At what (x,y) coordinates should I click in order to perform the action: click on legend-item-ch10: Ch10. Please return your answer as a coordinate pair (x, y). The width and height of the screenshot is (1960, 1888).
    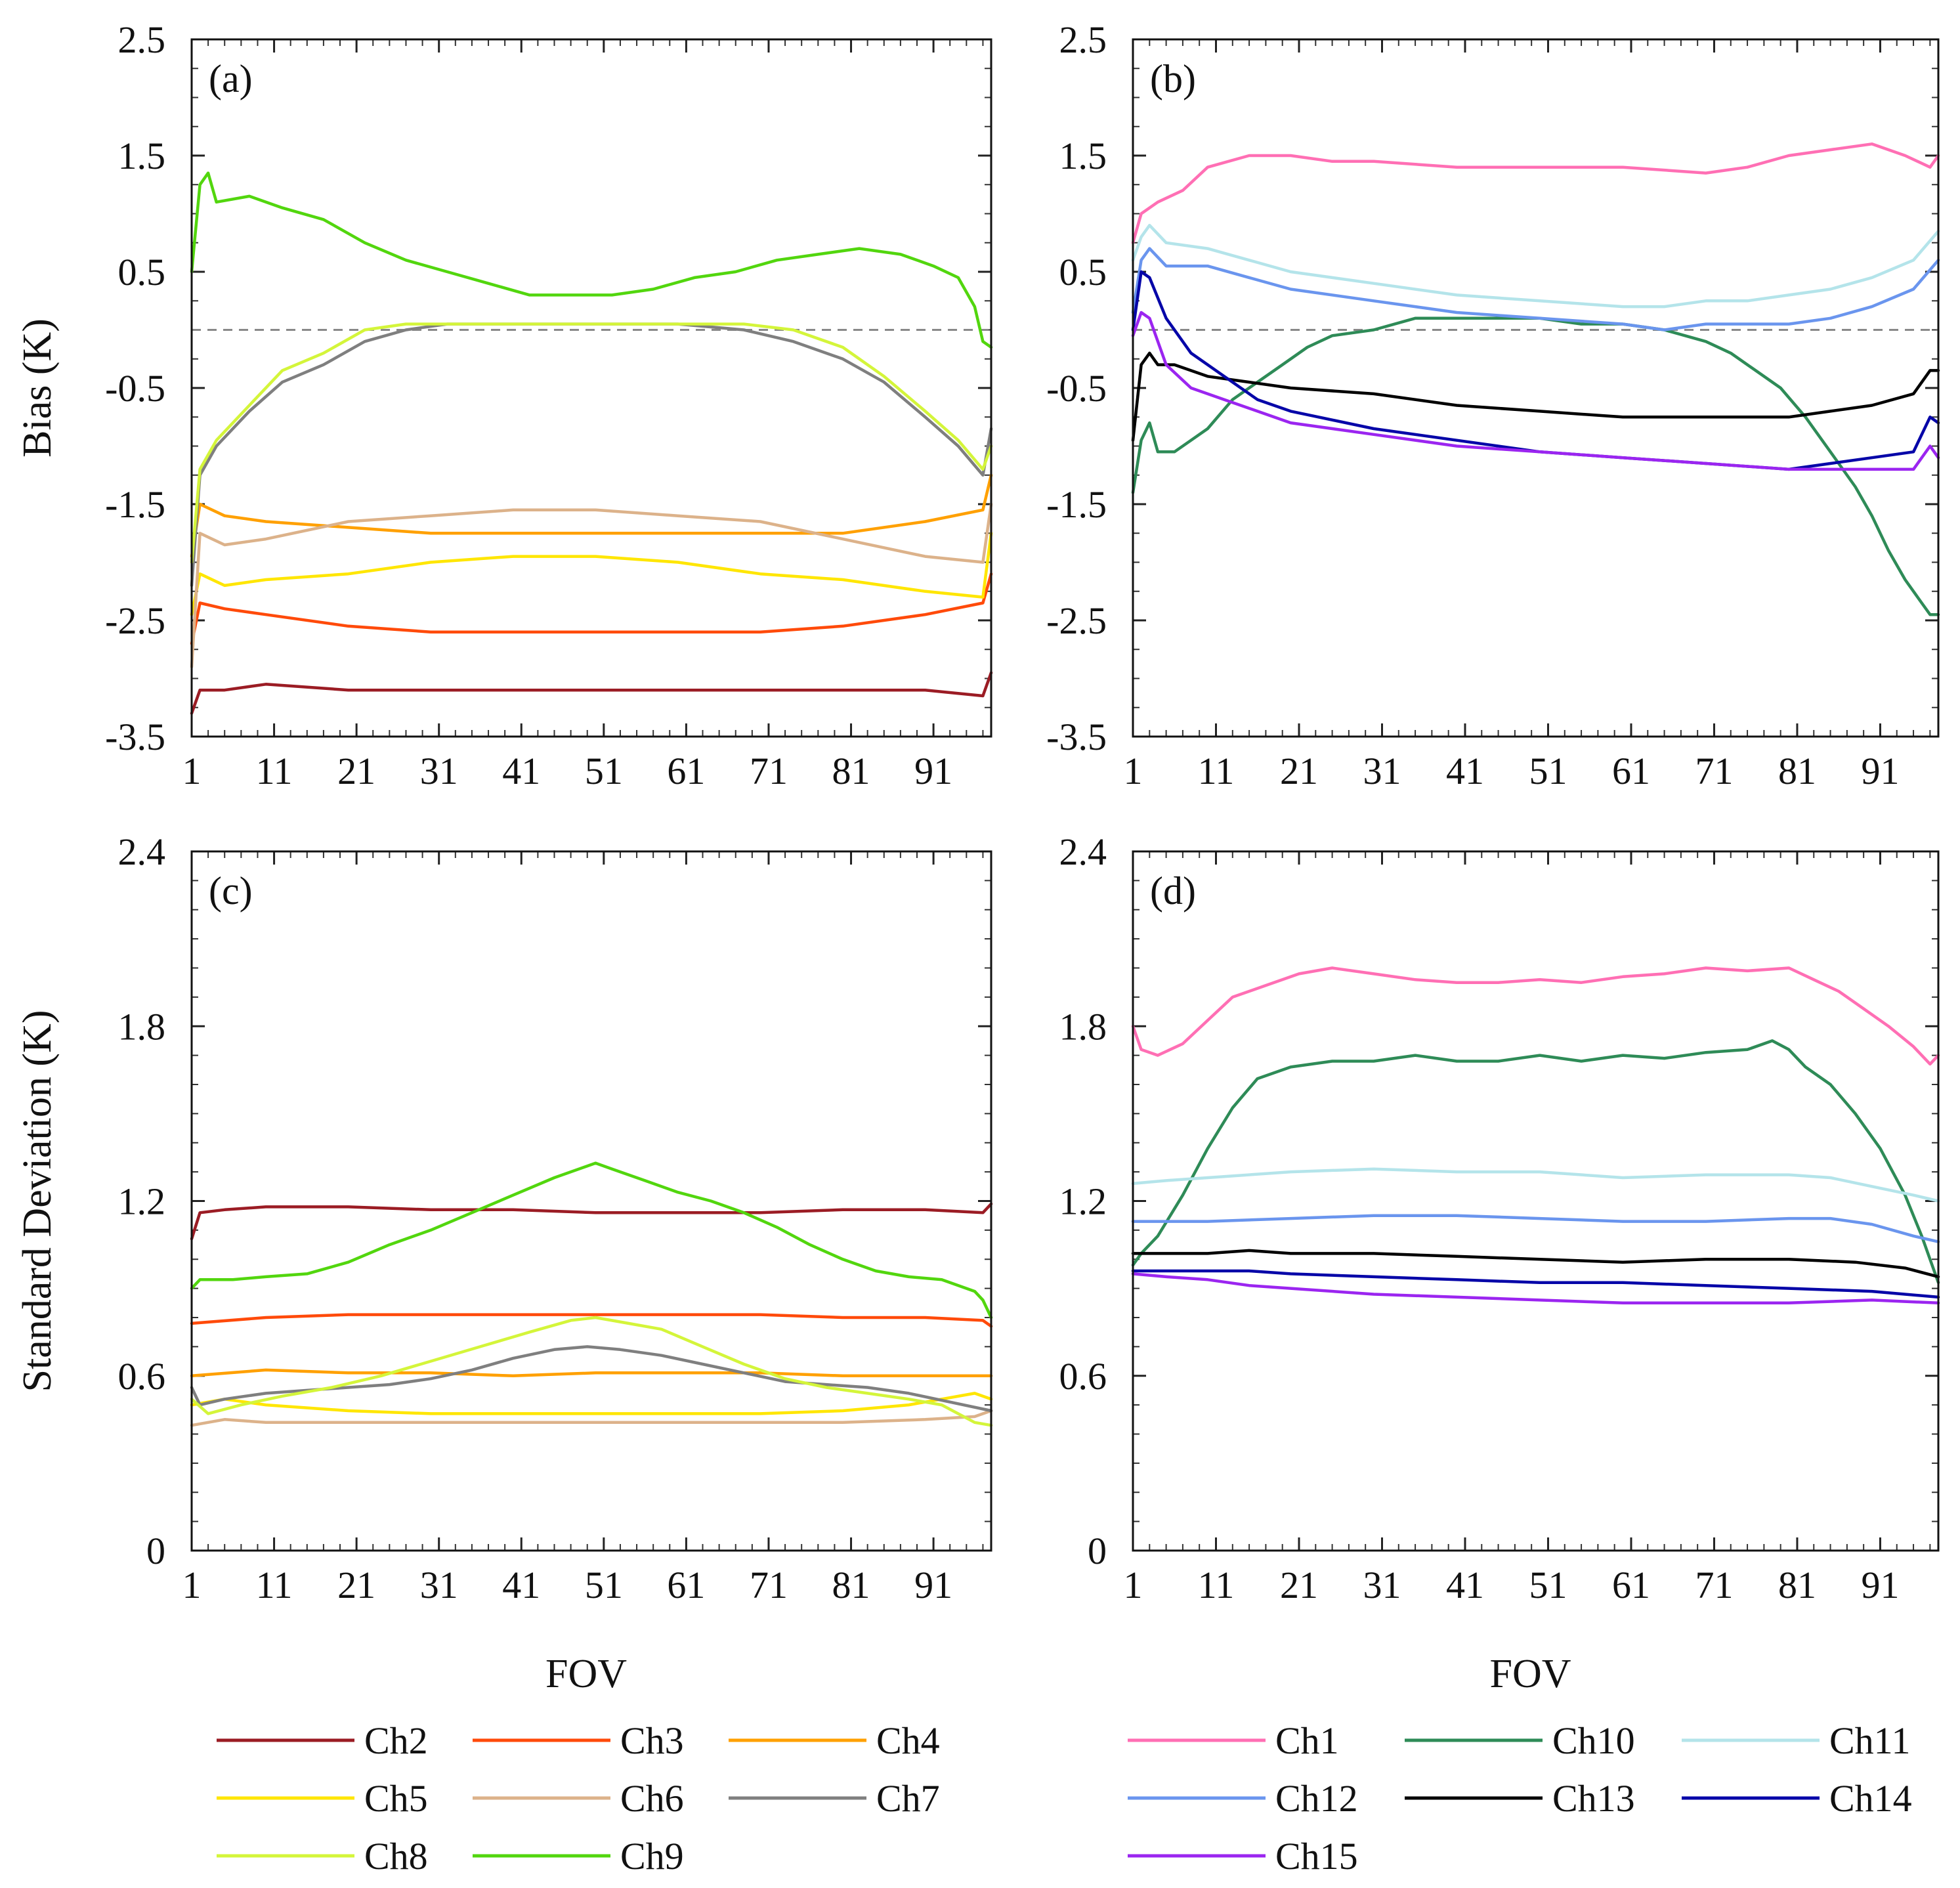
    Looking at the image, I should click on (1520, 1740).